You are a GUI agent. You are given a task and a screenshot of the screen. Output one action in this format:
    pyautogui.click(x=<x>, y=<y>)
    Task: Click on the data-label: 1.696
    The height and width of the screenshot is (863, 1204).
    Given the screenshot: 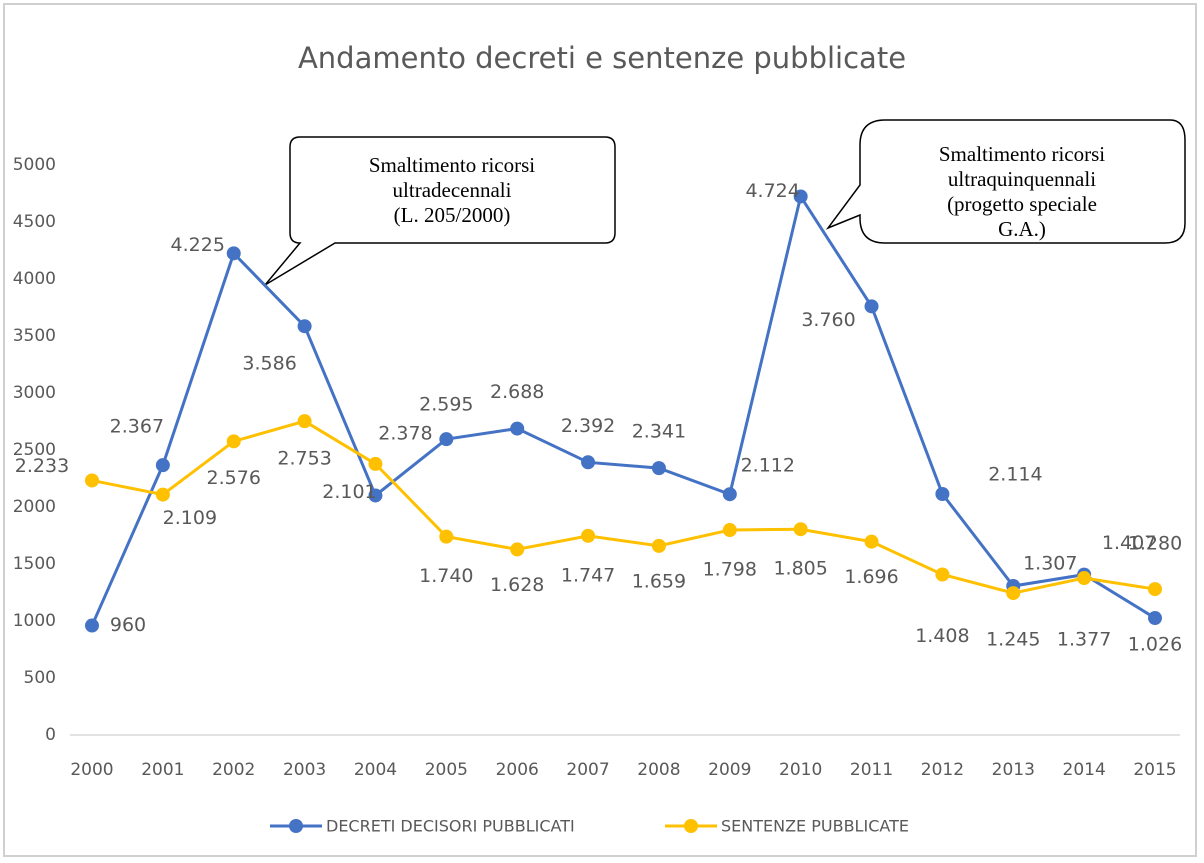 What is the action you would take?
    pyautogui.click(x=871, y=577)
    